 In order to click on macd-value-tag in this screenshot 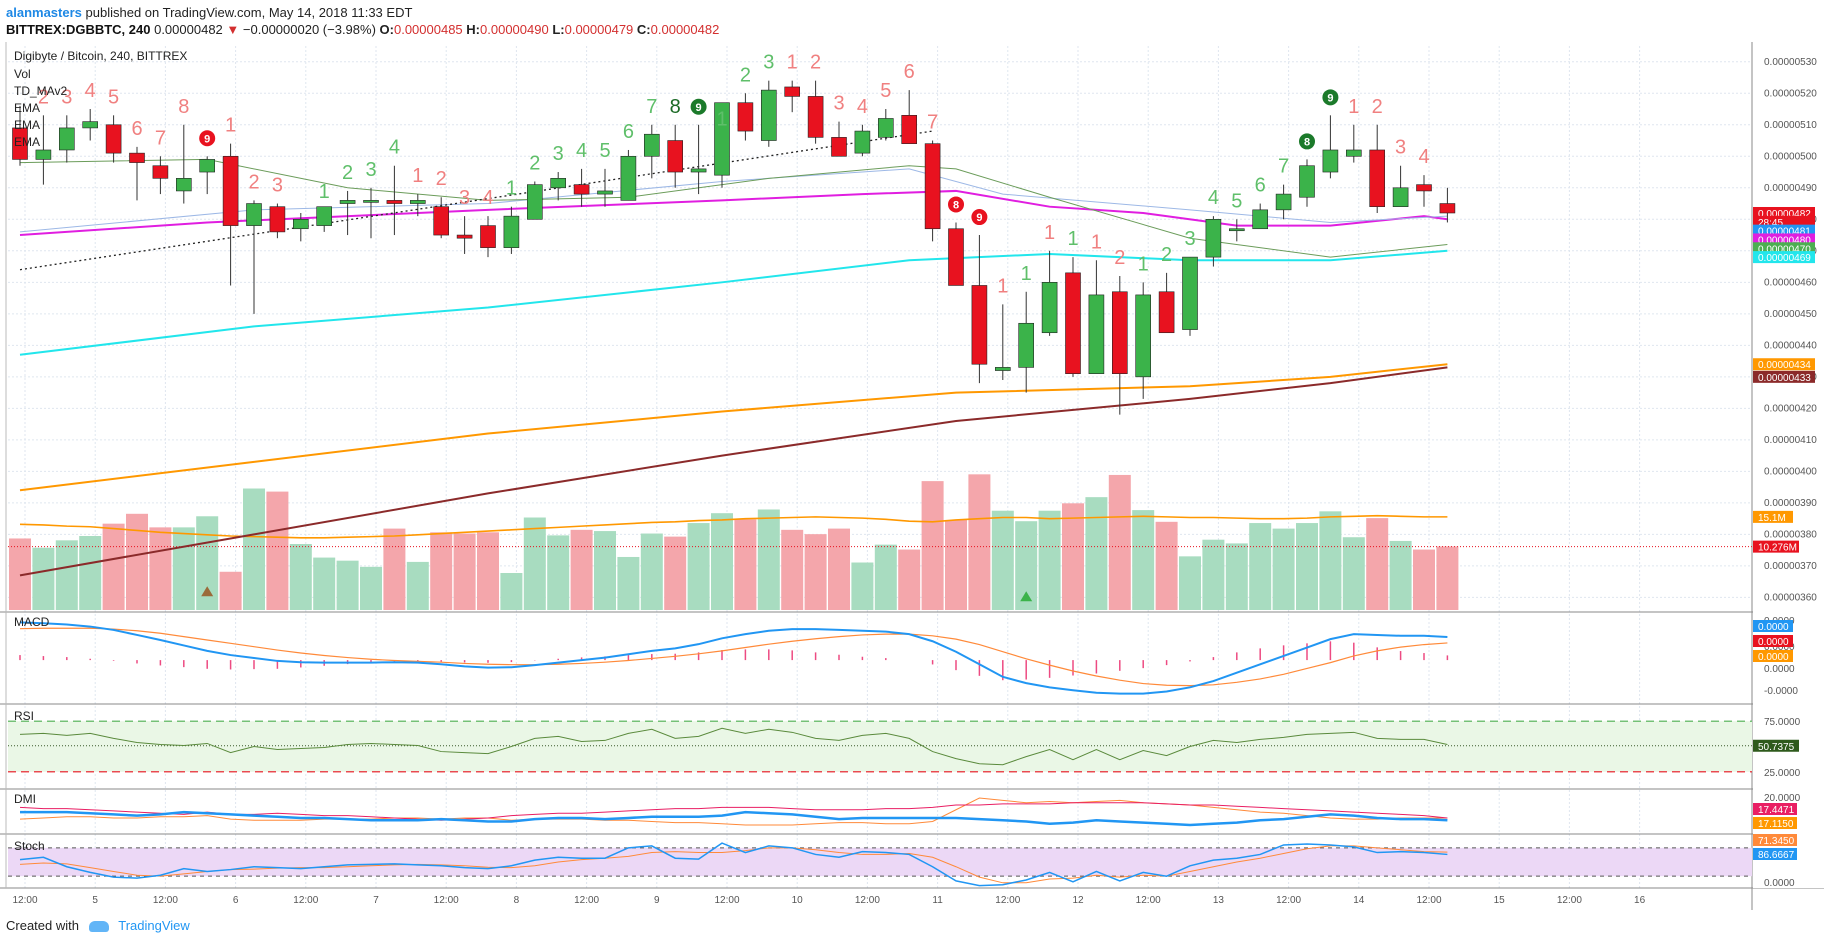, I will do `click(1773, 656)`.